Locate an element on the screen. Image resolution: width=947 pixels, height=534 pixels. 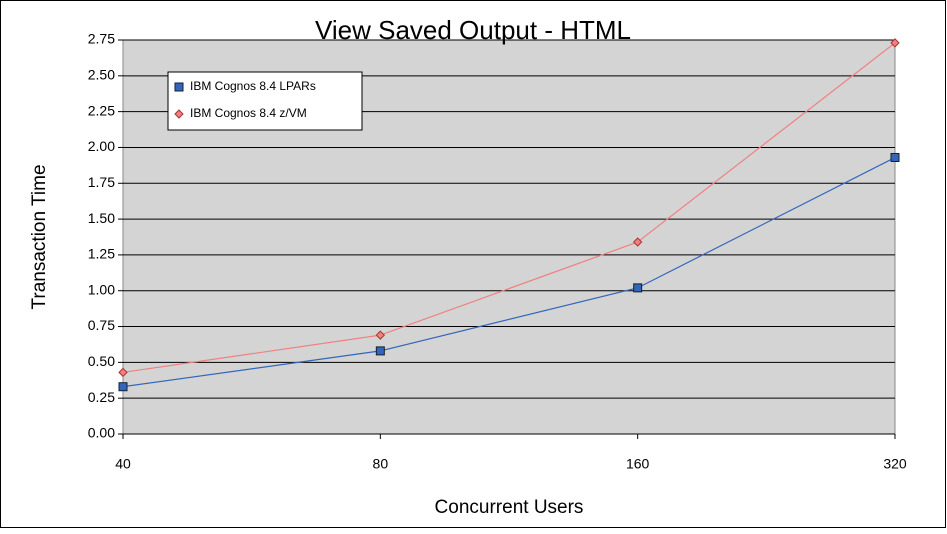
y-tick-label: 0.00 is located at coordinates (101, 433).